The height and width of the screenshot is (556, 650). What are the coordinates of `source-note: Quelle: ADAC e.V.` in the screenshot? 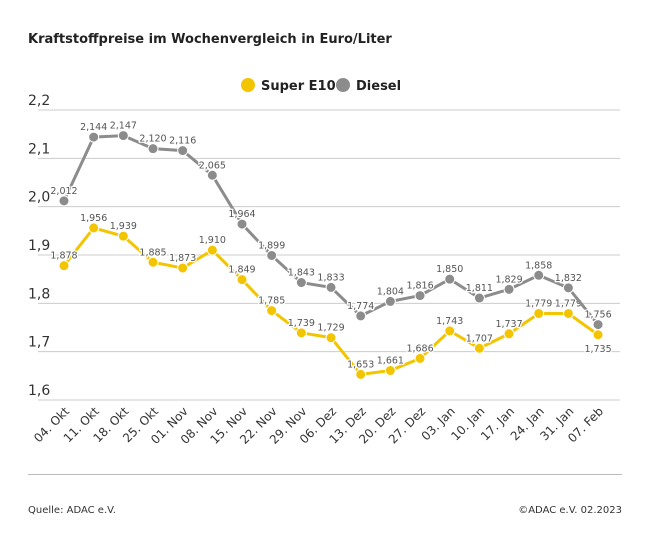 It's located at (72, 510).